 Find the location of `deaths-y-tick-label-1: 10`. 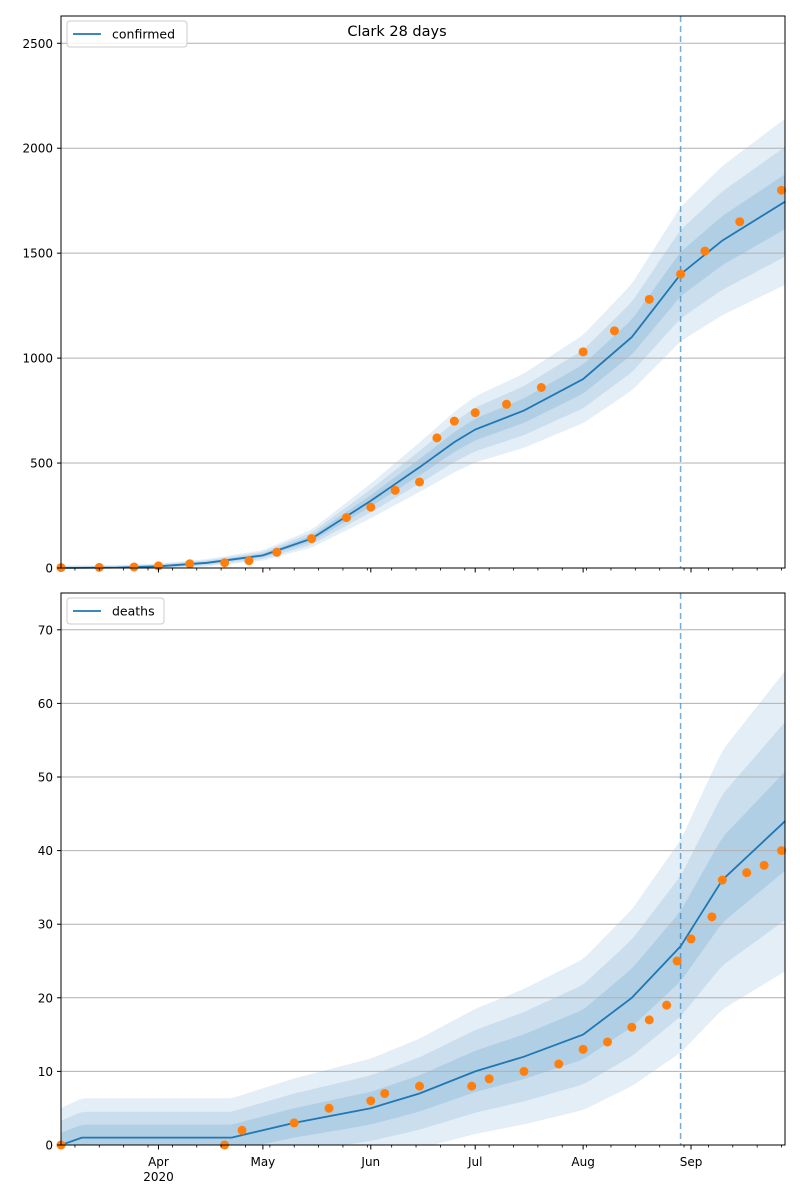

deaths-y-tick-label-1: 10 is located at coordinates (45, 1072).